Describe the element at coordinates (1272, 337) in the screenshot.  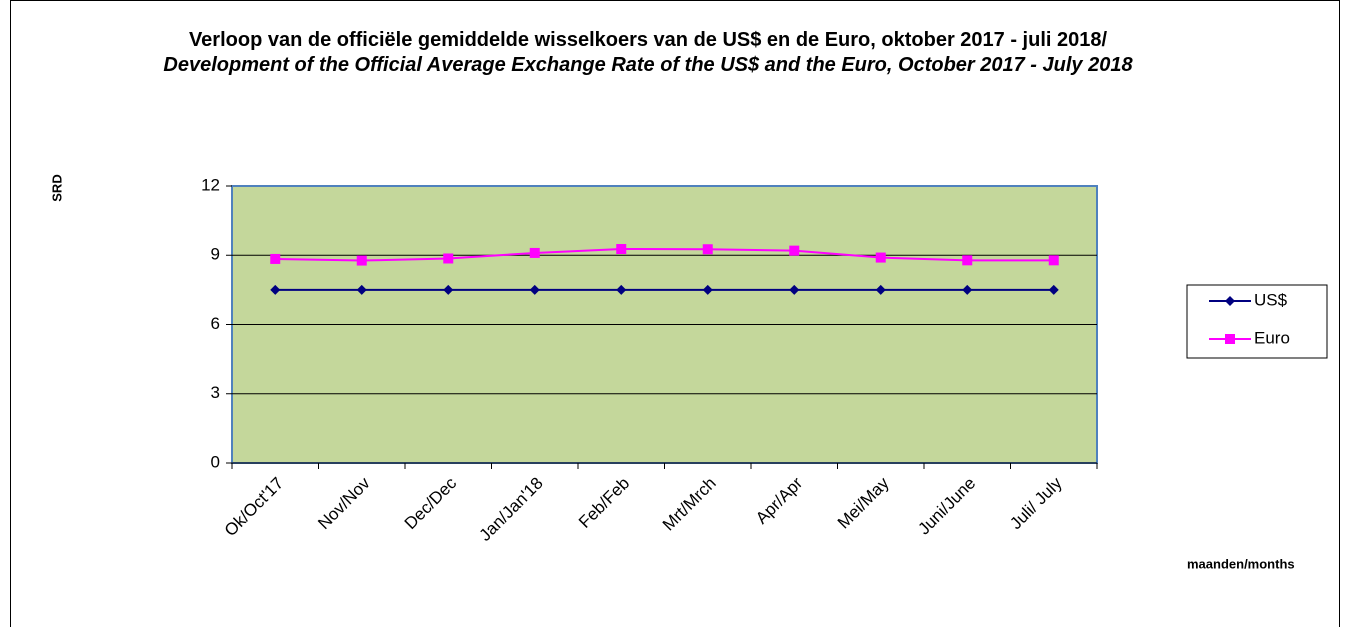
I see `legend-label: Euro` at that location.